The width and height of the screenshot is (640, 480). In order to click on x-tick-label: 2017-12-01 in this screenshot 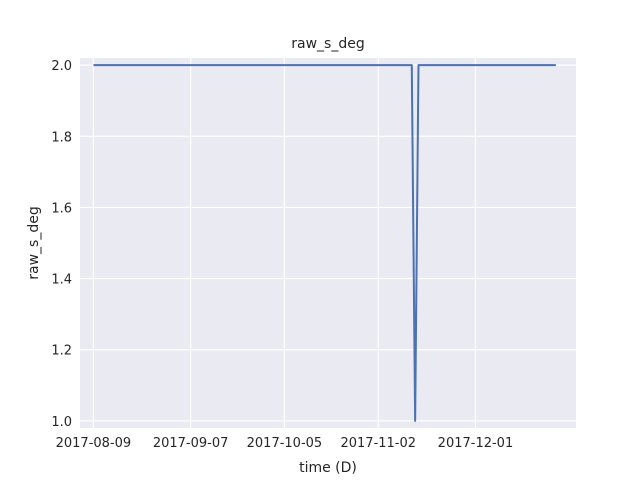, I will do `click(476, 443)`.